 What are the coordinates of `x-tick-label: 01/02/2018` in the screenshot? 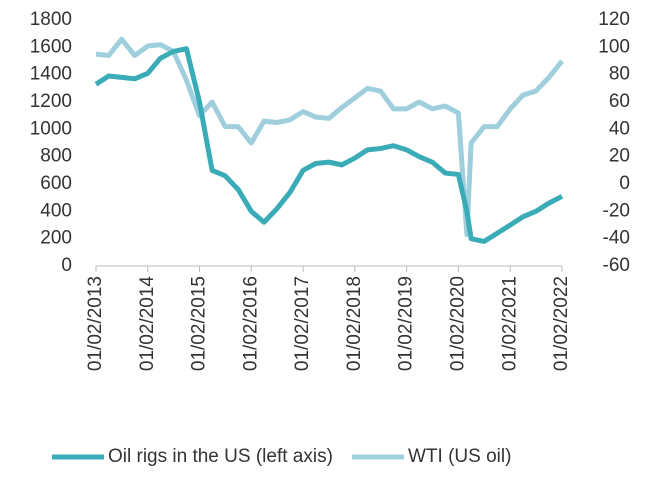 It's located at (354, 323).